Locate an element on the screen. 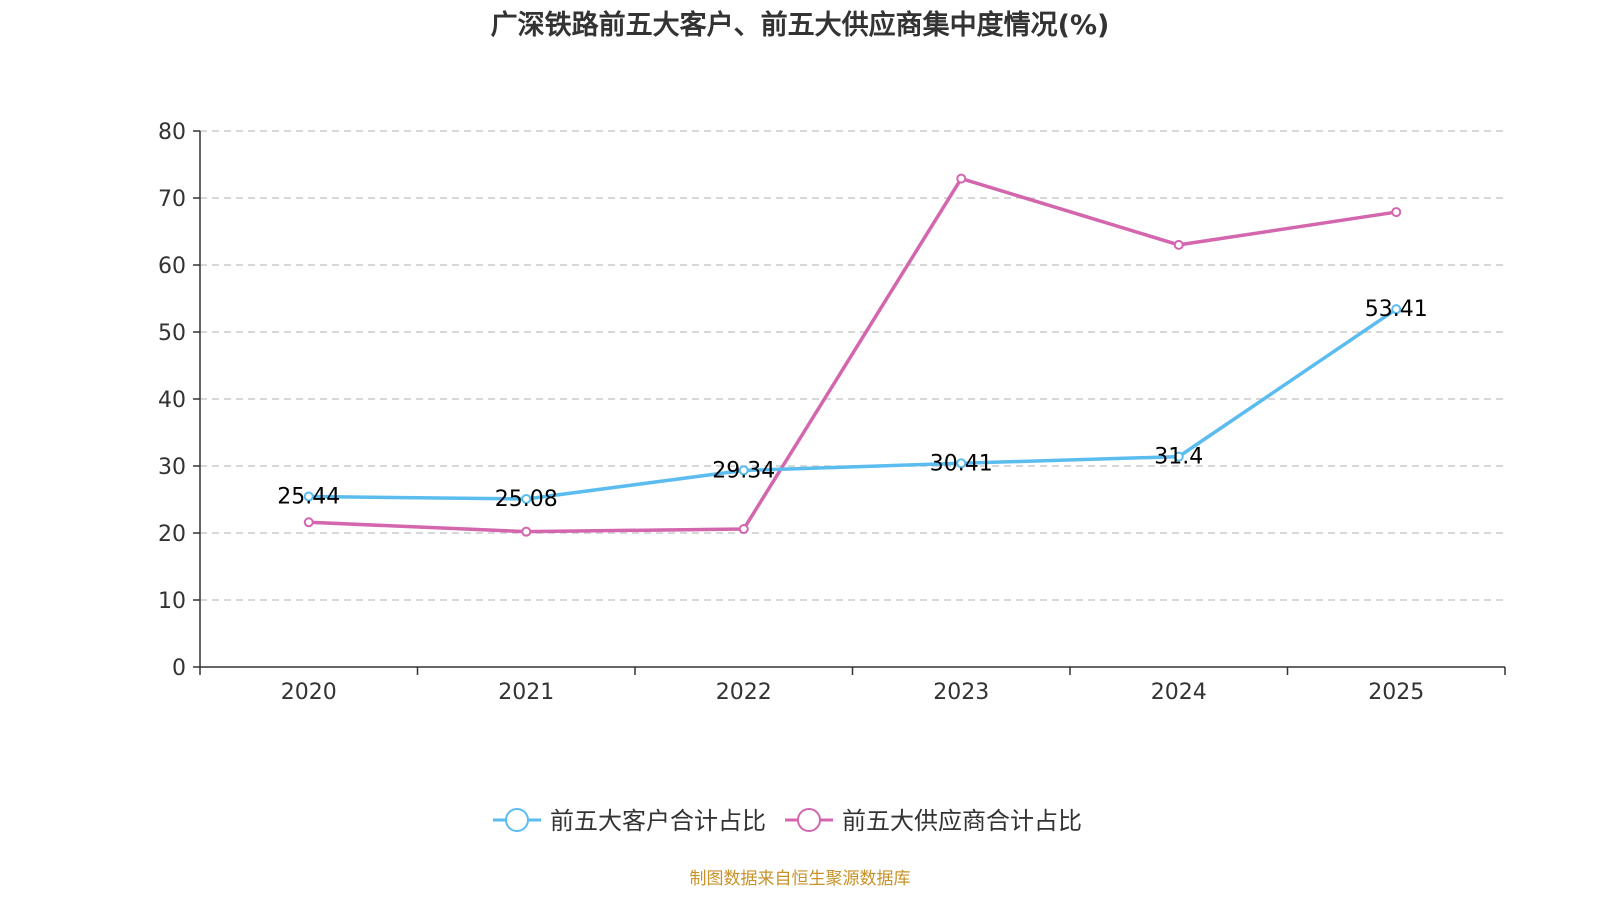 The height and width of the screenshot is (900, 1600). y-tick-label: 20 is located at coordinates (172, 534).